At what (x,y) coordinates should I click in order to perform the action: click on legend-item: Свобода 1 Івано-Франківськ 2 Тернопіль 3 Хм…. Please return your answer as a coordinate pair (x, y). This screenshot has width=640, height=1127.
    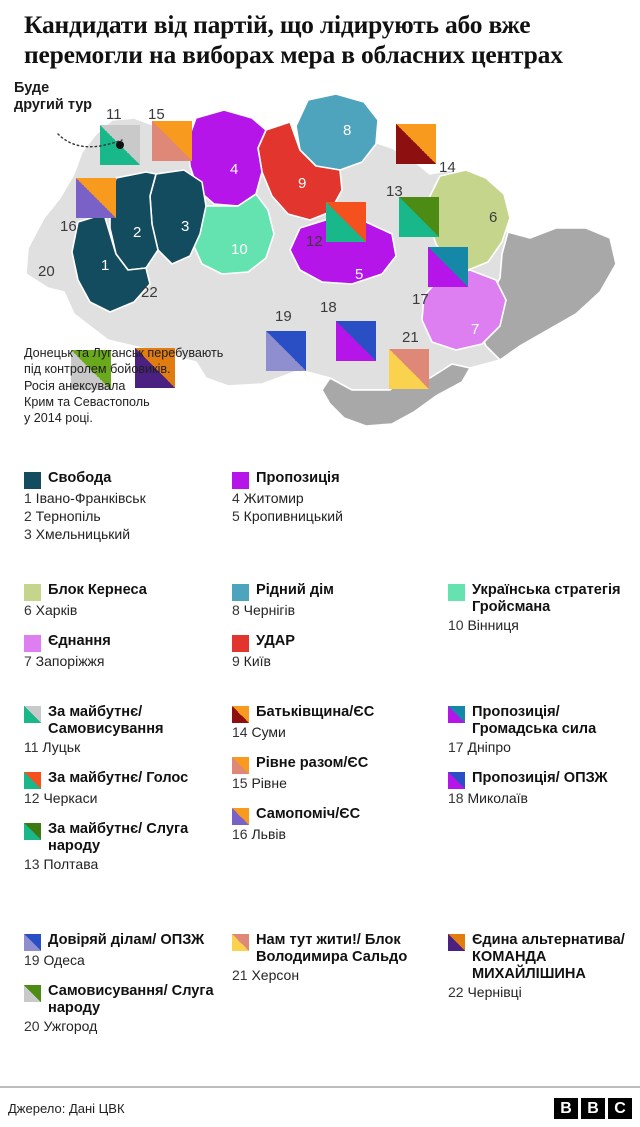
    Looking at the image, I should click on (124, 506).